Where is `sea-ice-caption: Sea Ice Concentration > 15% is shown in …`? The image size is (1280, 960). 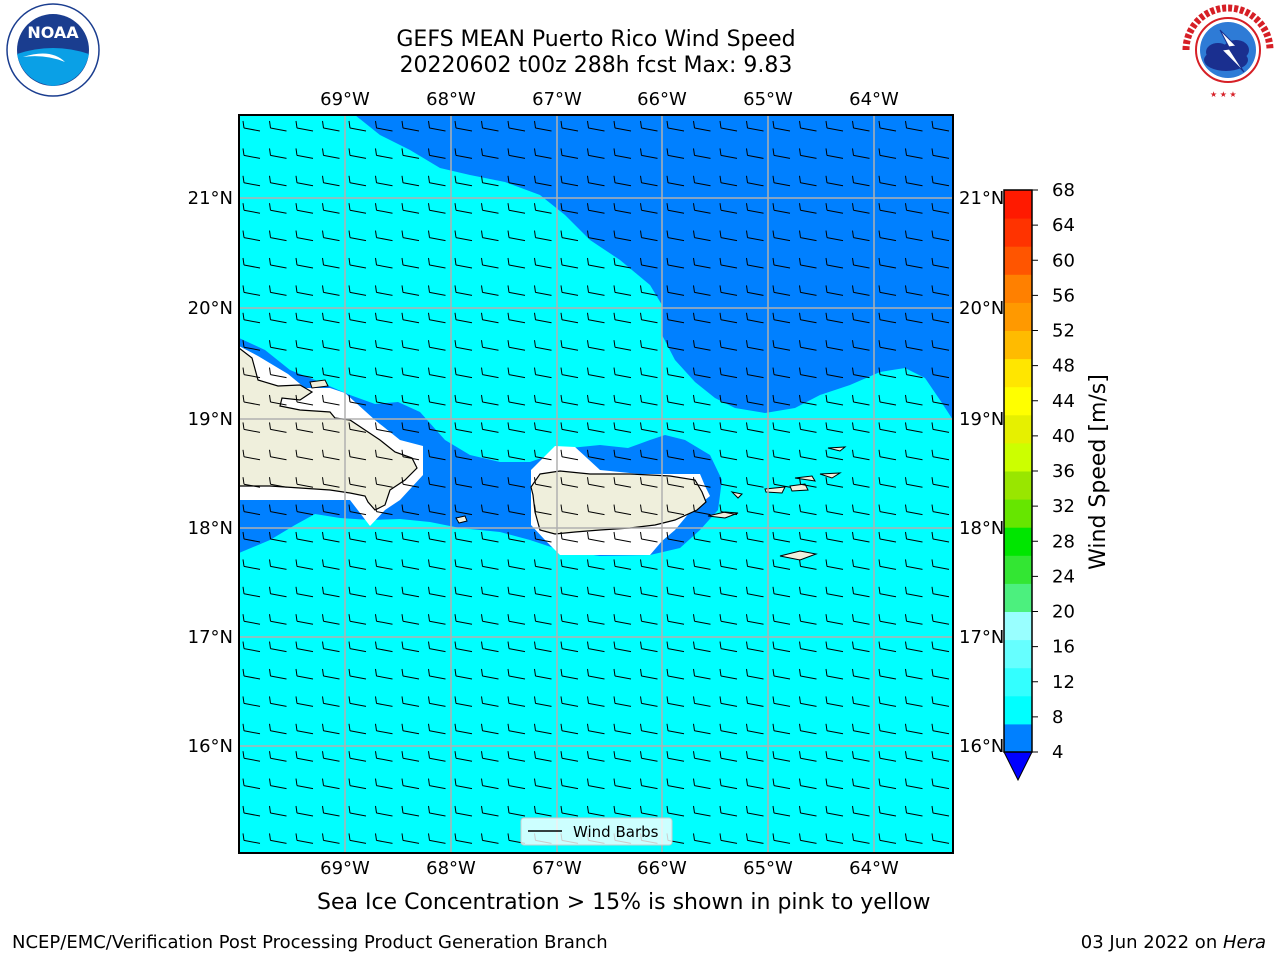 sea-ice-caption: Sea Ice Concentration > 15% is shown in … is located at coordinates (624, 902).